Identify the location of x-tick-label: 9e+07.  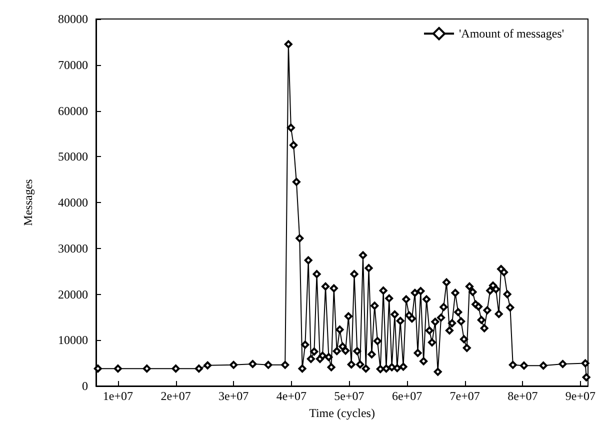
(580, 396).